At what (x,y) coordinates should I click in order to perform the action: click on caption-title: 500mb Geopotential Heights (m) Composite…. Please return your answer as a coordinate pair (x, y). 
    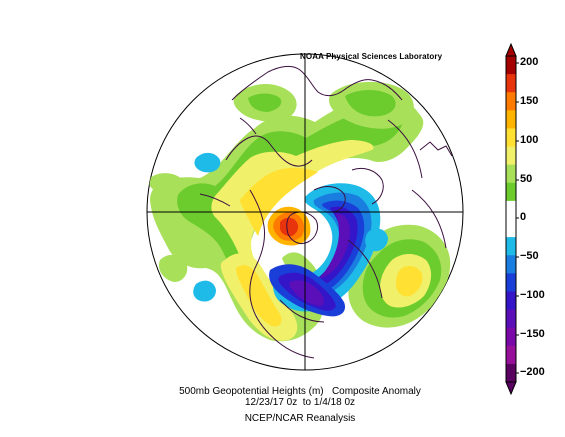
    Looking at the image, I should click on (300, 391).